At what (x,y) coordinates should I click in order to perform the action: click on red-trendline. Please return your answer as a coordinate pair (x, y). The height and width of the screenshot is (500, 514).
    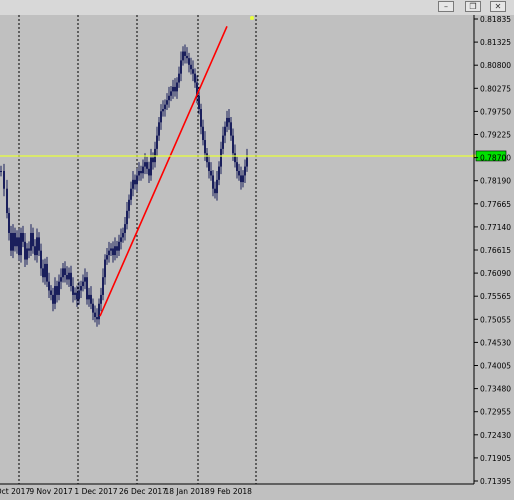
    Looking at the image, I should click on (163, 171).